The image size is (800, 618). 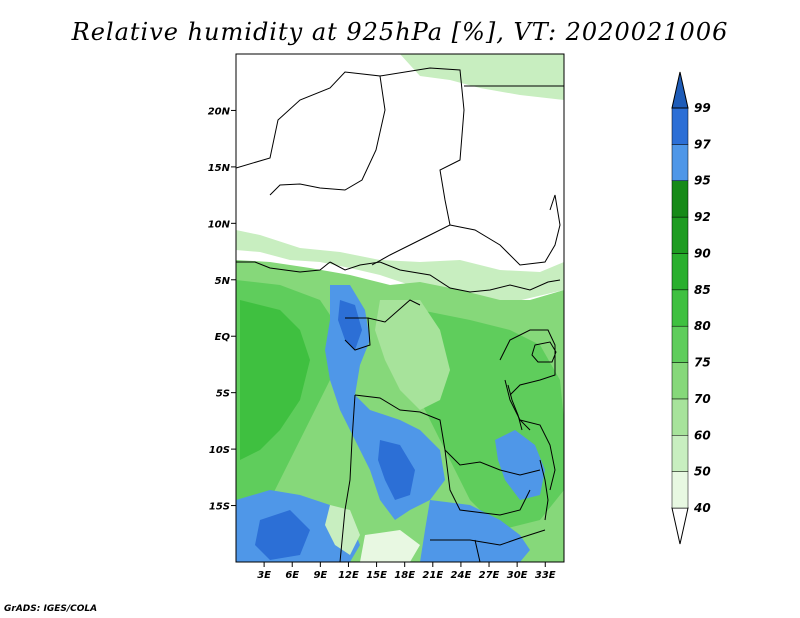 What do you see at coordinates (219, 168) in the screenshot?
I see `lat-tick-label: 15N` at bounding box center [219, 168].